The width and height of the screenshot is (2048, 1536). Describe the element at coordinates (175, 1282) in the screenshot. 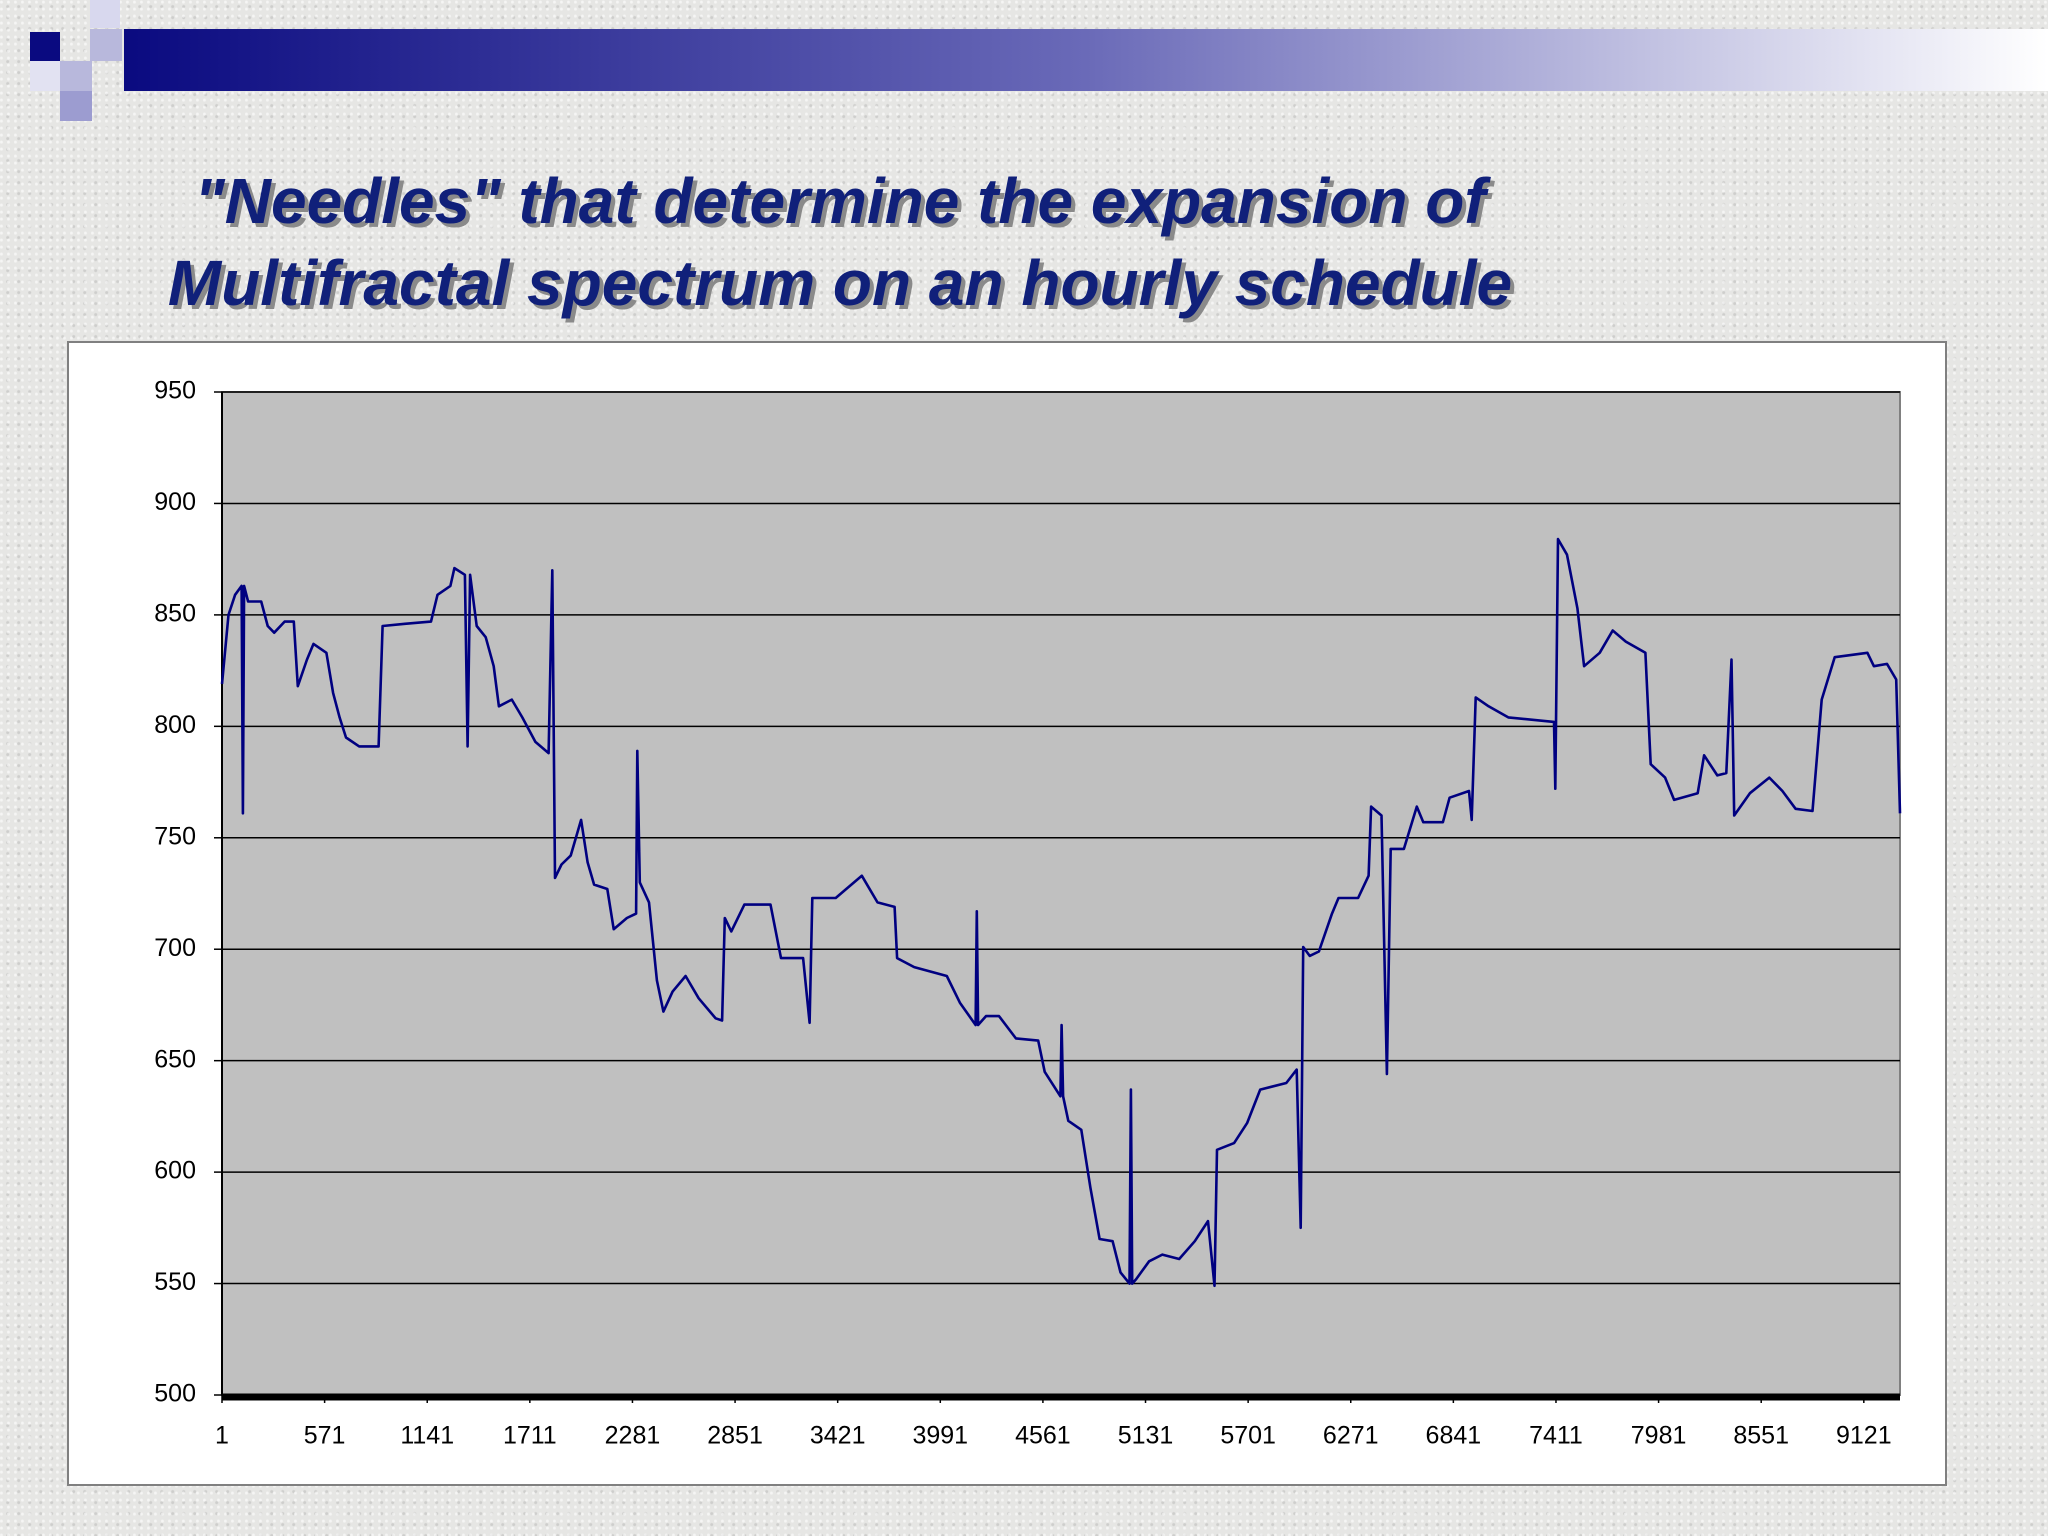

I see `y-tick-label: 550` at that location.